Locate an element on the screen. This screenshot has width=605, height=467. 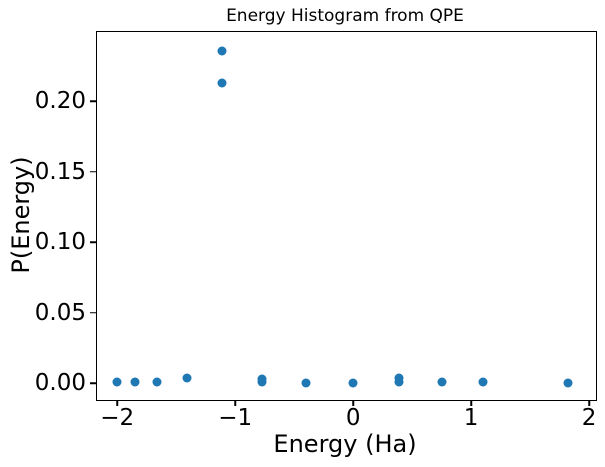
x-tick-label: 0 is located at coordinates (353, 418).